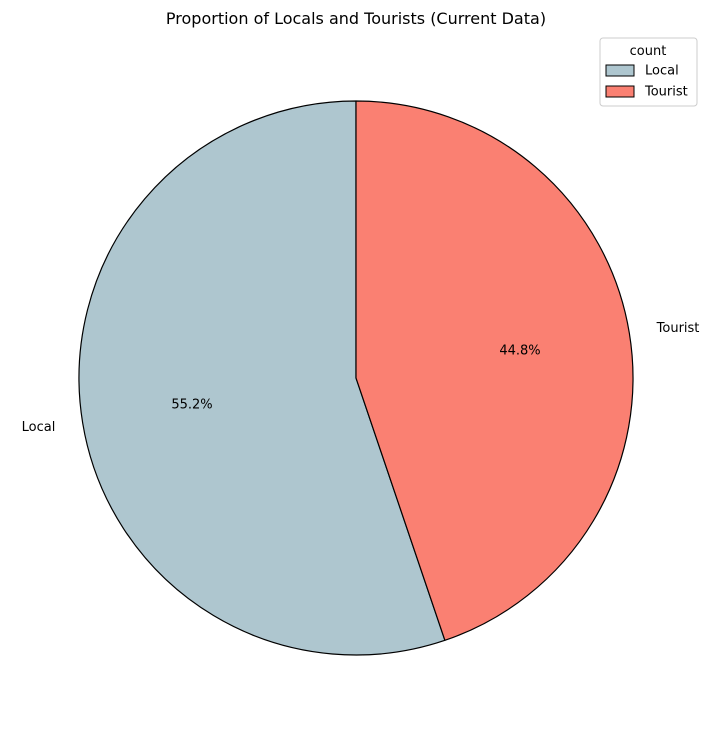  What do you see at coordinates (666, 92) in the screenshot?
I see `legend-label-tourist: Tourist` at bounding box center [666, 92].